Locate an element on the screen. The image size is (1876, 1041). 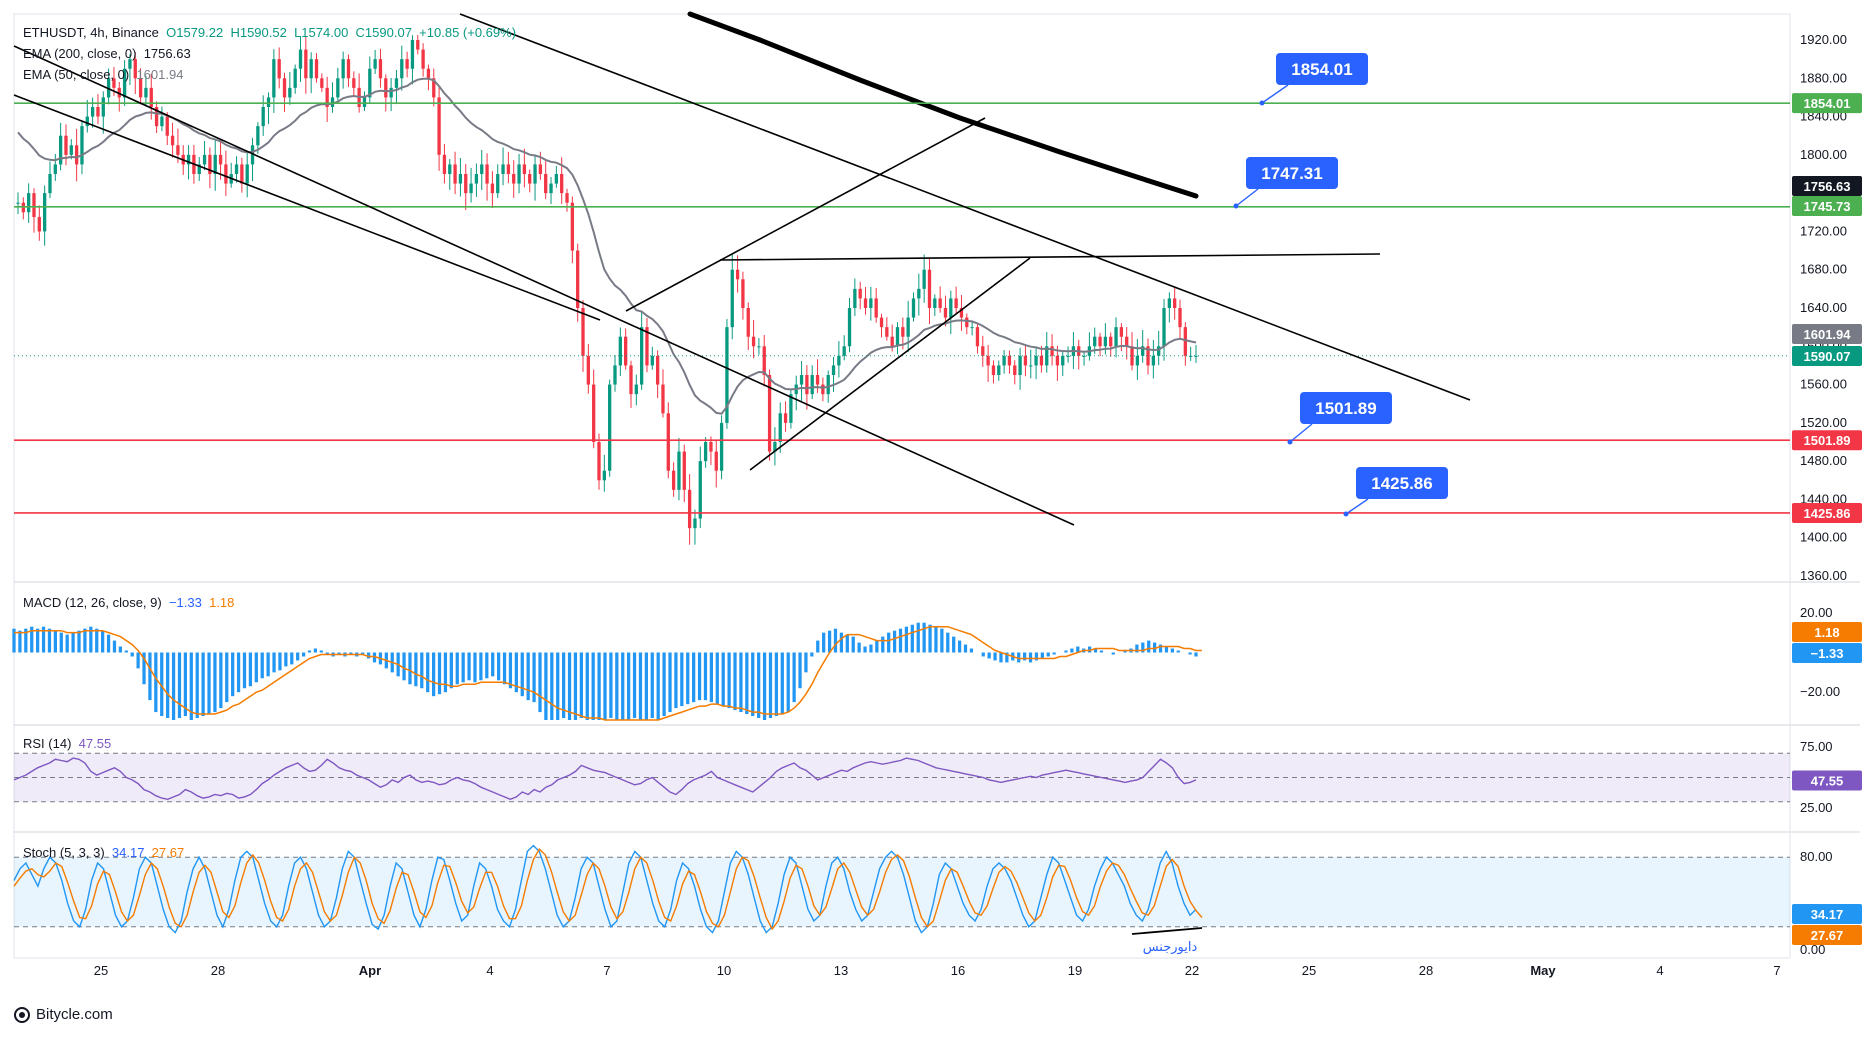
footer-brand: Bitycle.com is located at coordinates (63, 1014).